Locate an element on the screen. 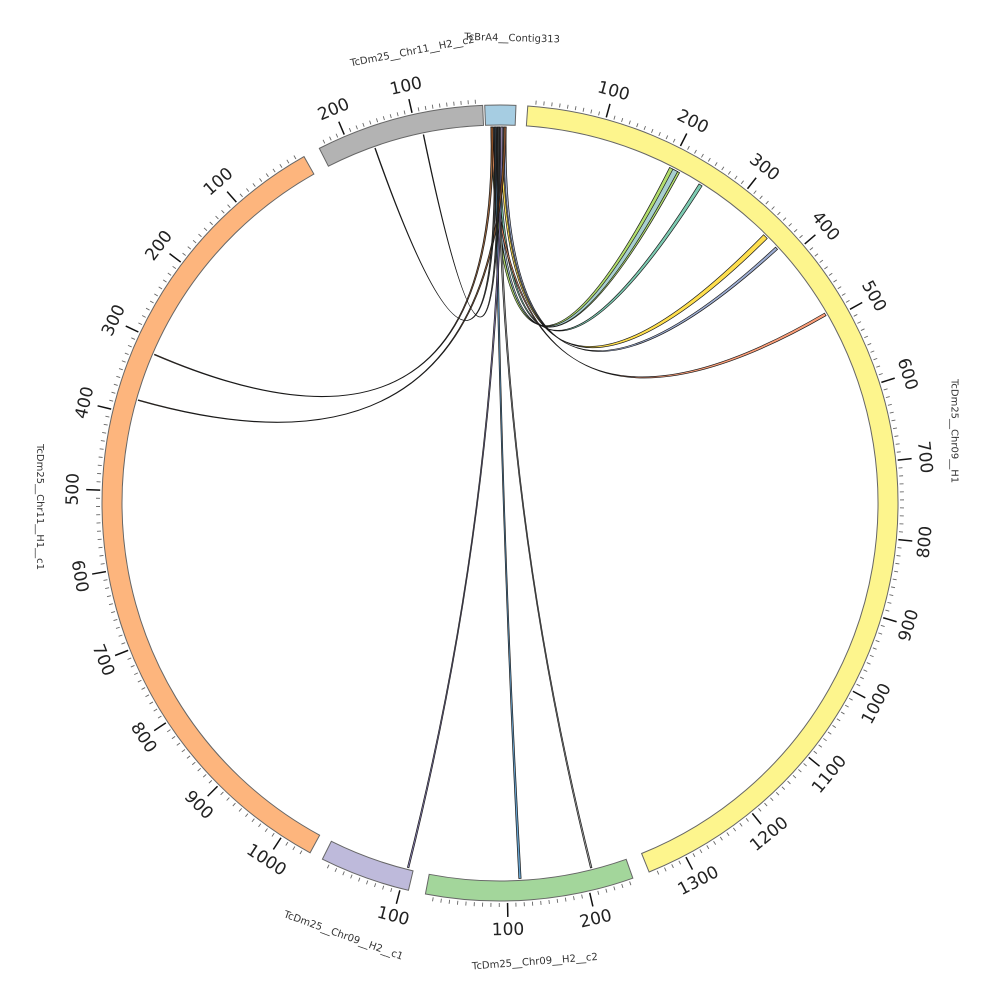  tick-label: 700 is located at coordinates (924, 457).